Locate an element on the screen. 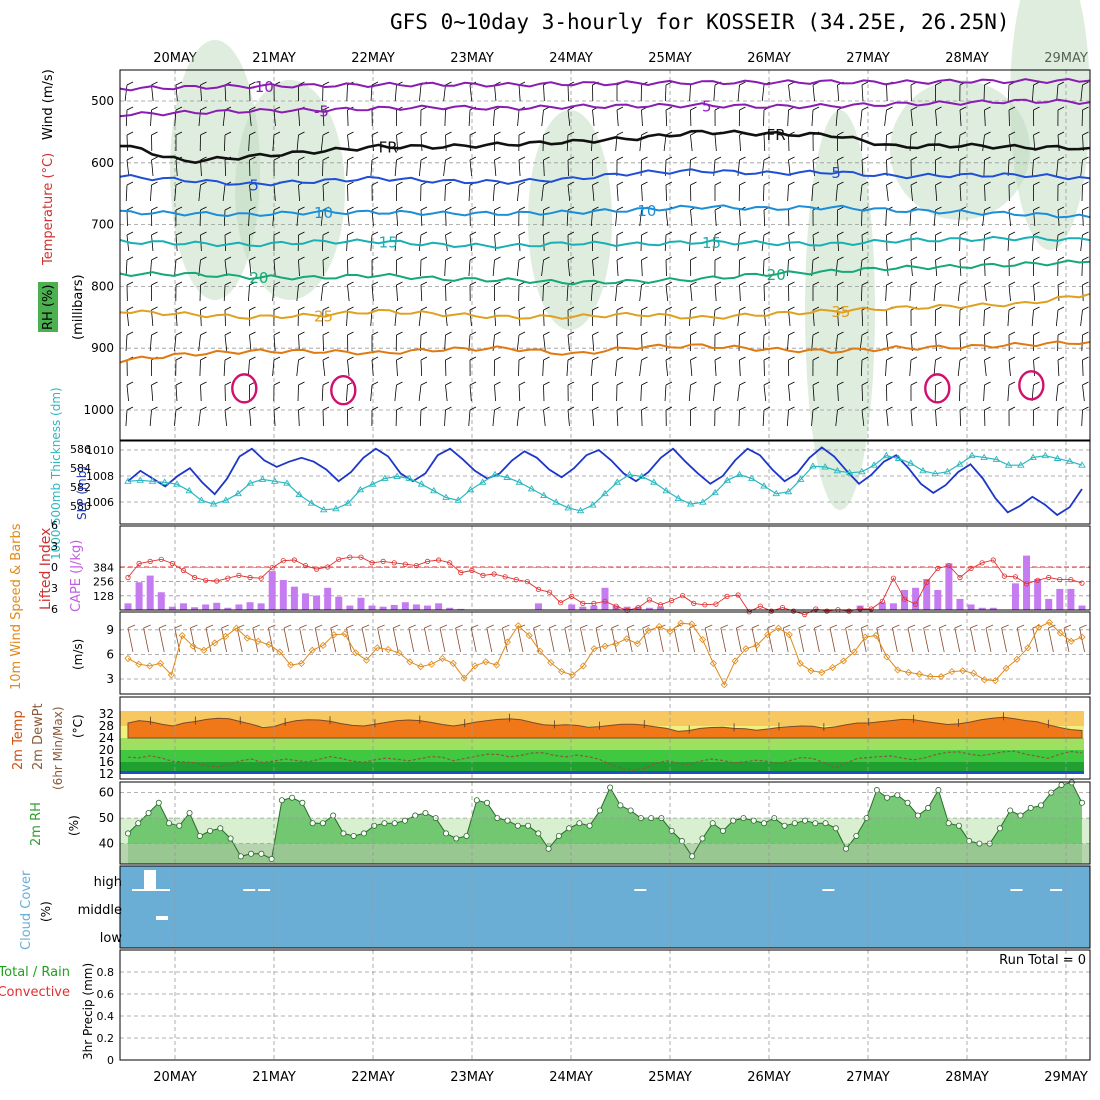  thickness-label: 1000-500mb Thickness (dm) is located at coordinates (56, 473).